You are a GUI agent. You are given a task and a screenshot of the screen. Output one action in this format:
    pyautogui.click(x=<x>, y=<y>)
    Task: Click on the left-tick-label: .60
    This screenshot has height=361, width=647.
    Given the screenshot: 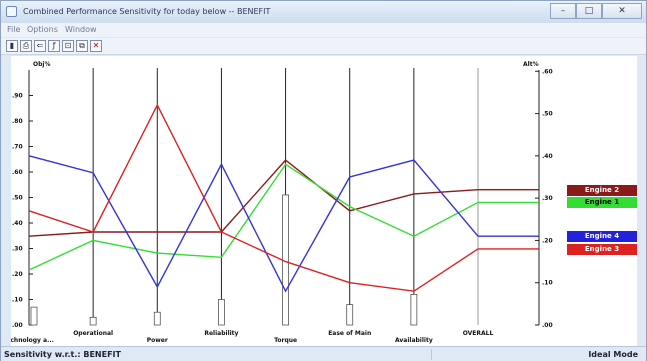 What is the action you would take?
    pyautogui.click(x=17, y=172)
    